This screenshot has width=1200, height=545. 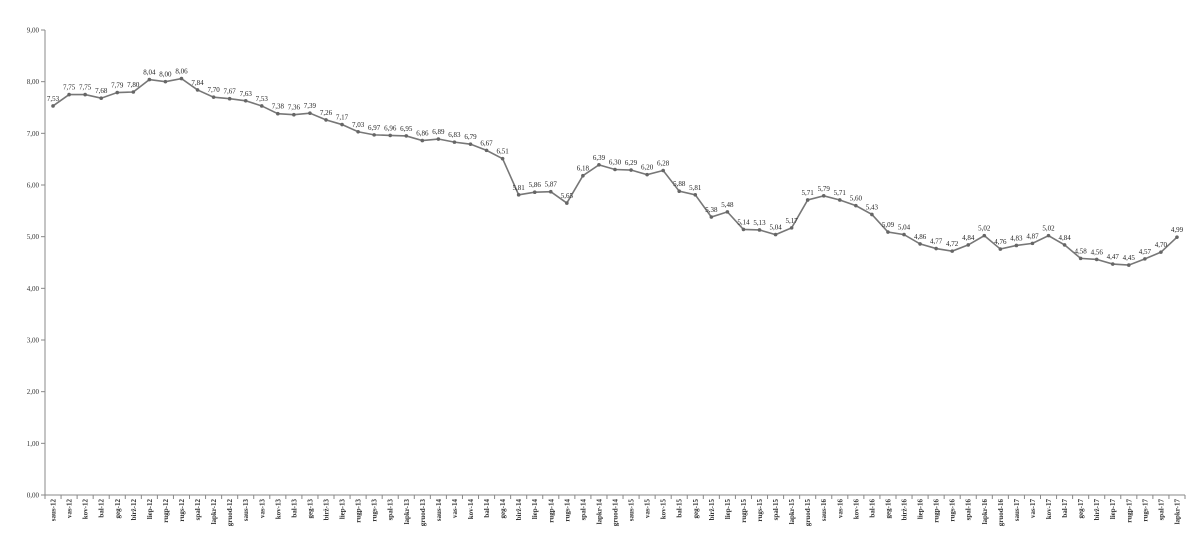 I want to click on x-tick-label: geg-13, so click(x=310, y=509).